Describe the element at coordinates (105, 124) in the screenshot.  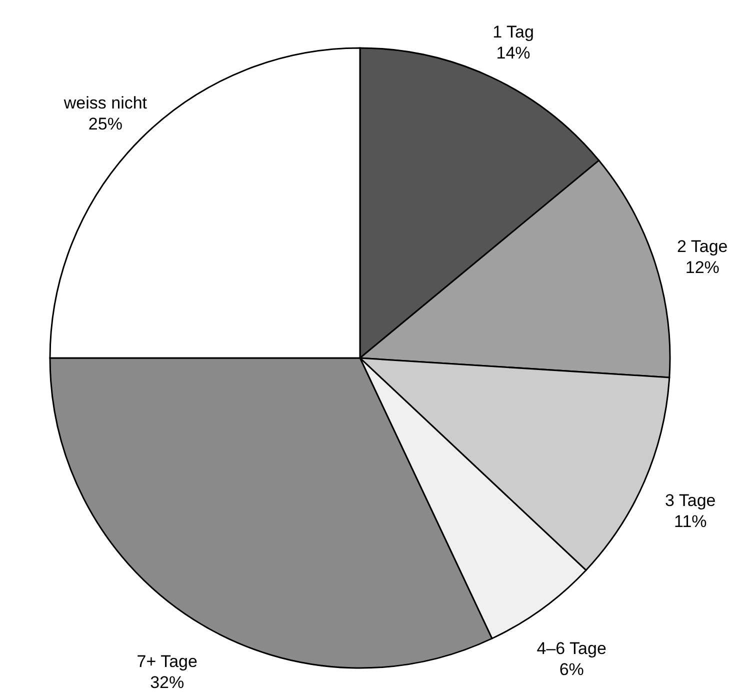
I see `data-label: 25%` at that location.